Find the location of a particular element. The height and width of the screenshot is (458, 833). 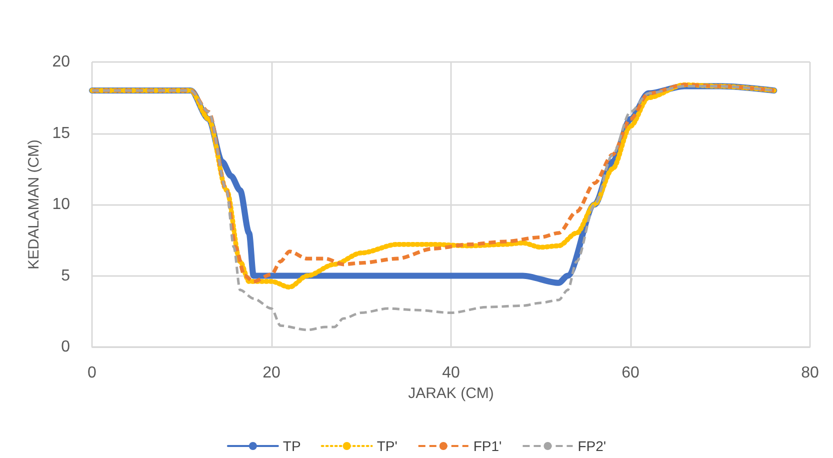

y-tick-label: 10 is located at coordinates (61, 204).